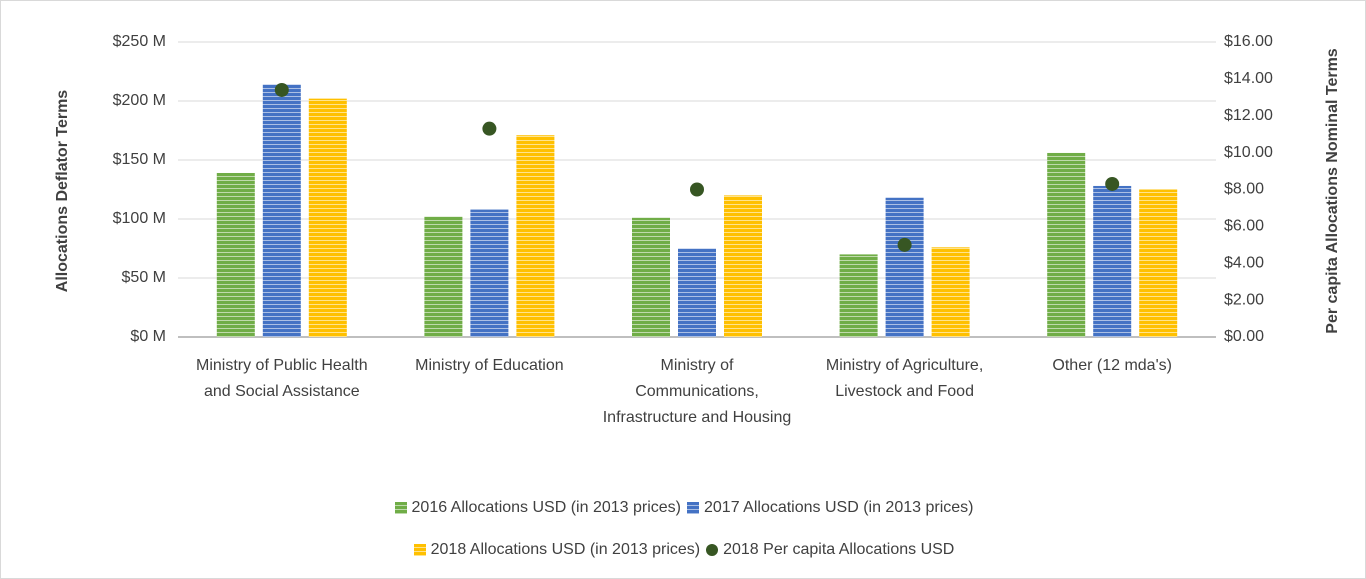  Describe the element at coordinates (1244, 226) in the screenshot. I see `y2-tick-label: $6.00` at that location.